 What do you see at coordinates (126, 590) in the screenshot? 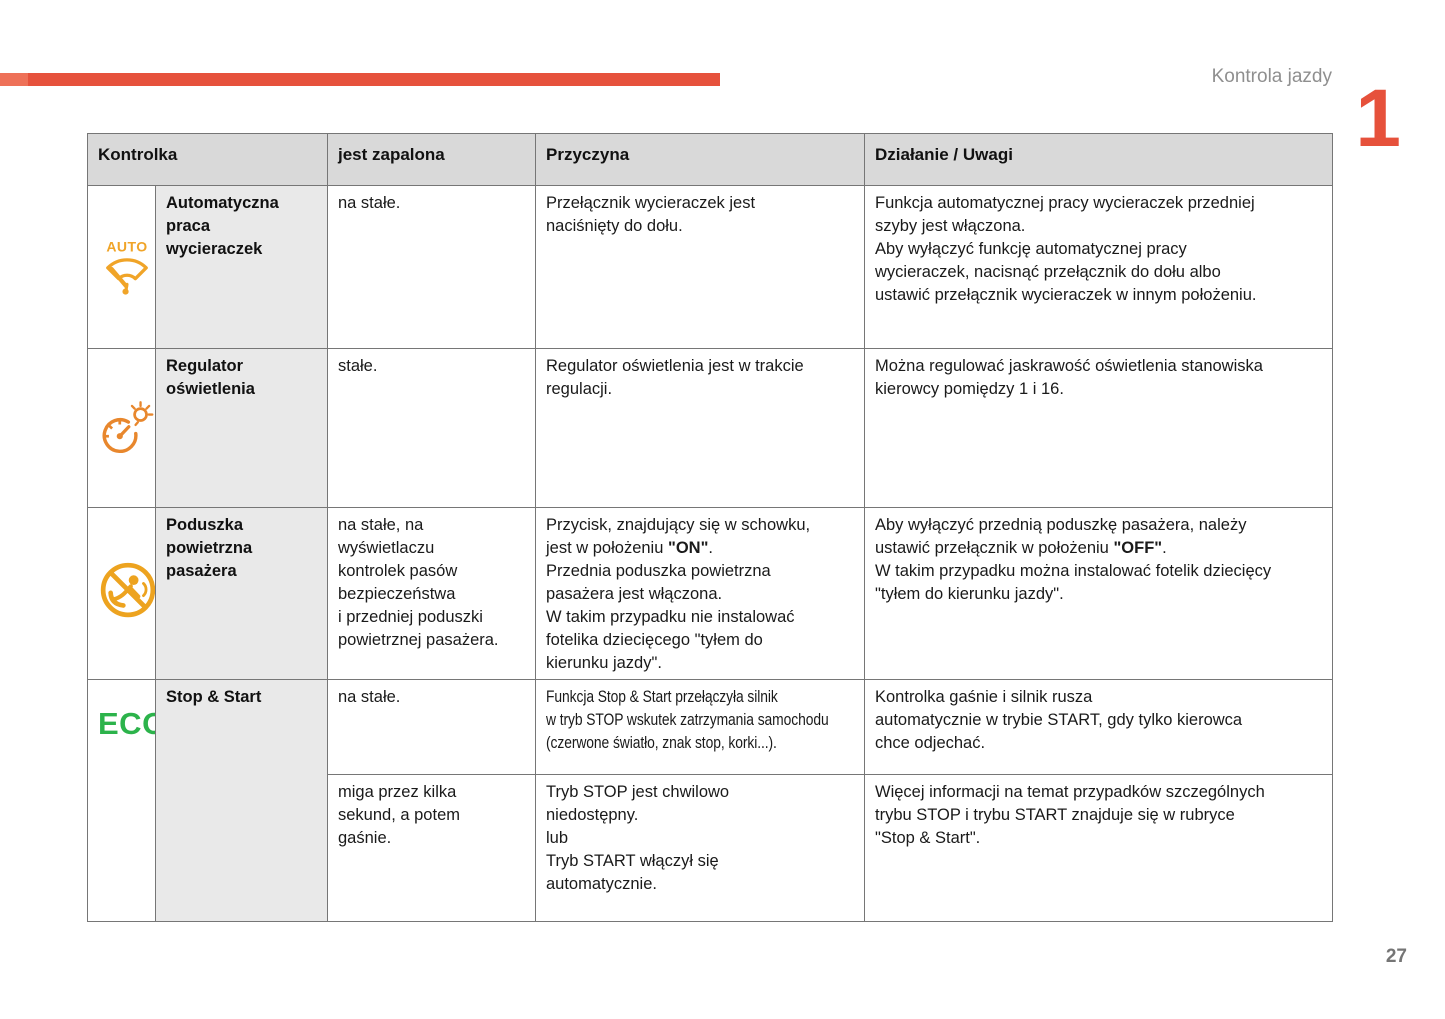
I see `passenger-airbag-icon` at bounding box center [126, 590].